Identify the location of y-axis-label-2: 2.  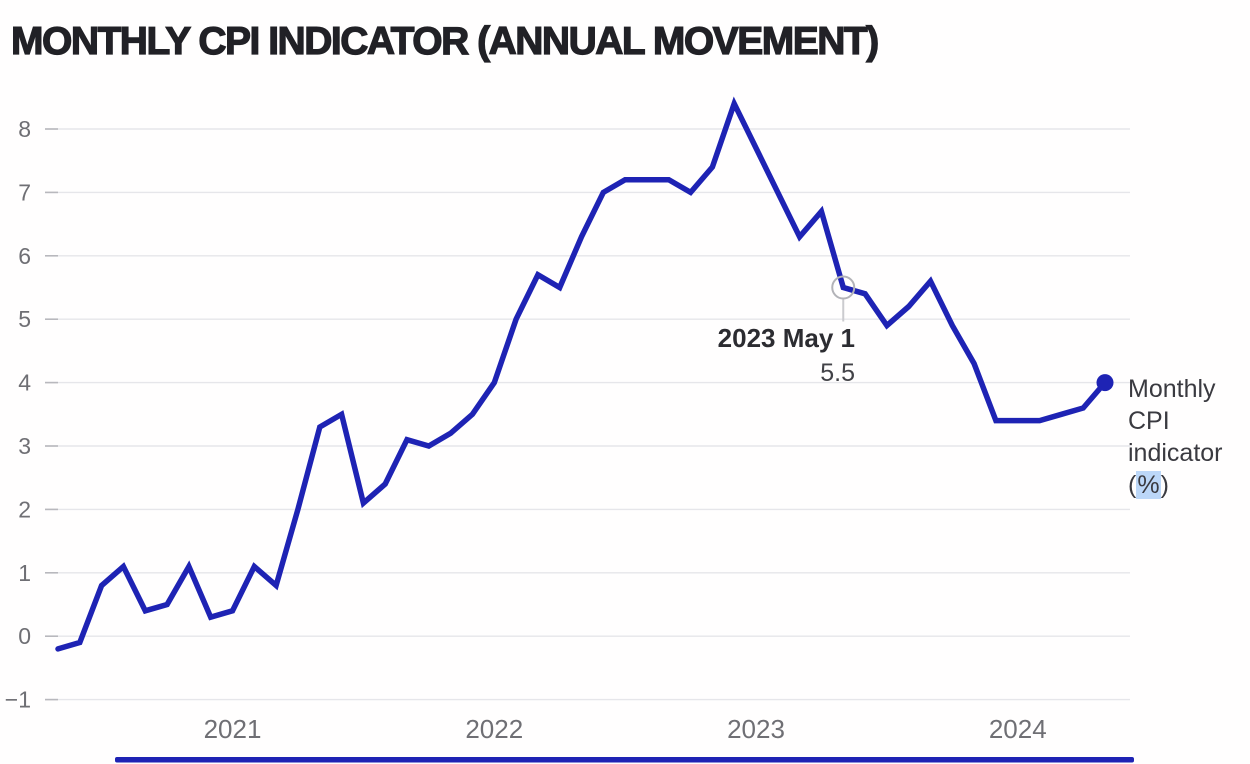
(24, 509).